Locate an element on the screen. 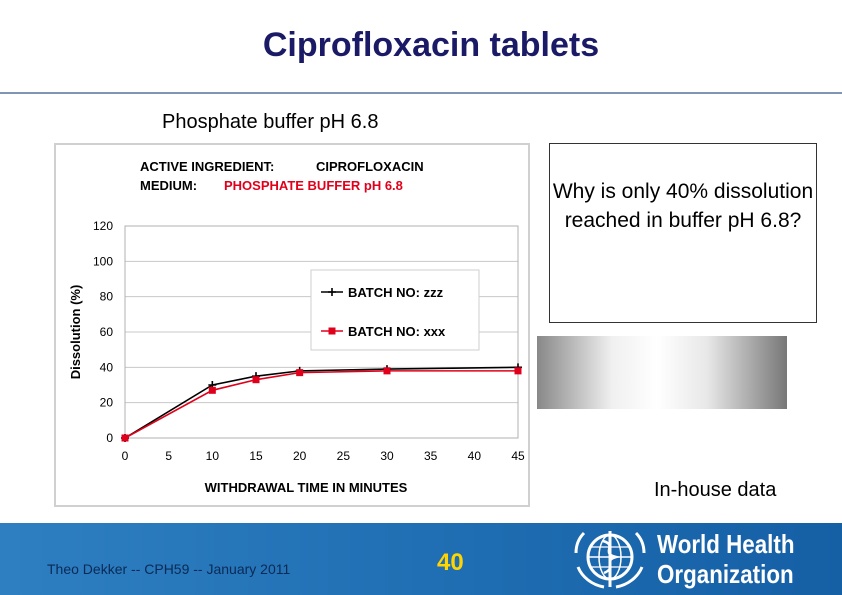 This screenshot has height=595, width=842. chart-title-line2-value: PHOSPHATE BUFFER pH 6.8 is located at coordinates (313, 185).